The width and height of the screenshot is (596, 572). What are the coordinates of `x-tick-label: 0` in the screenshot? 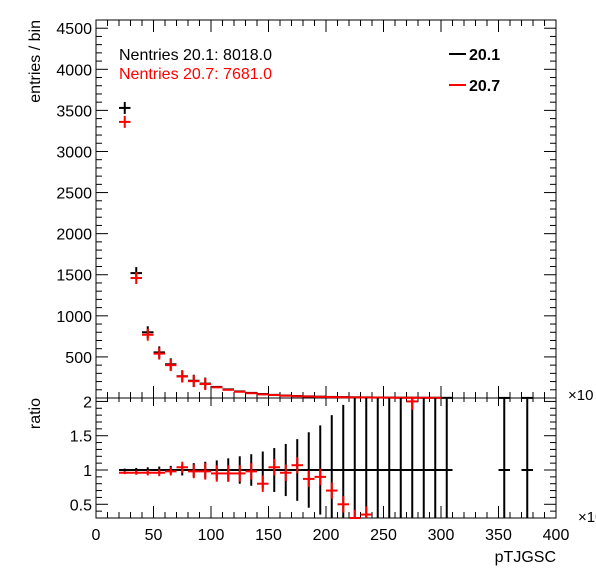 It's located at (96, 535).